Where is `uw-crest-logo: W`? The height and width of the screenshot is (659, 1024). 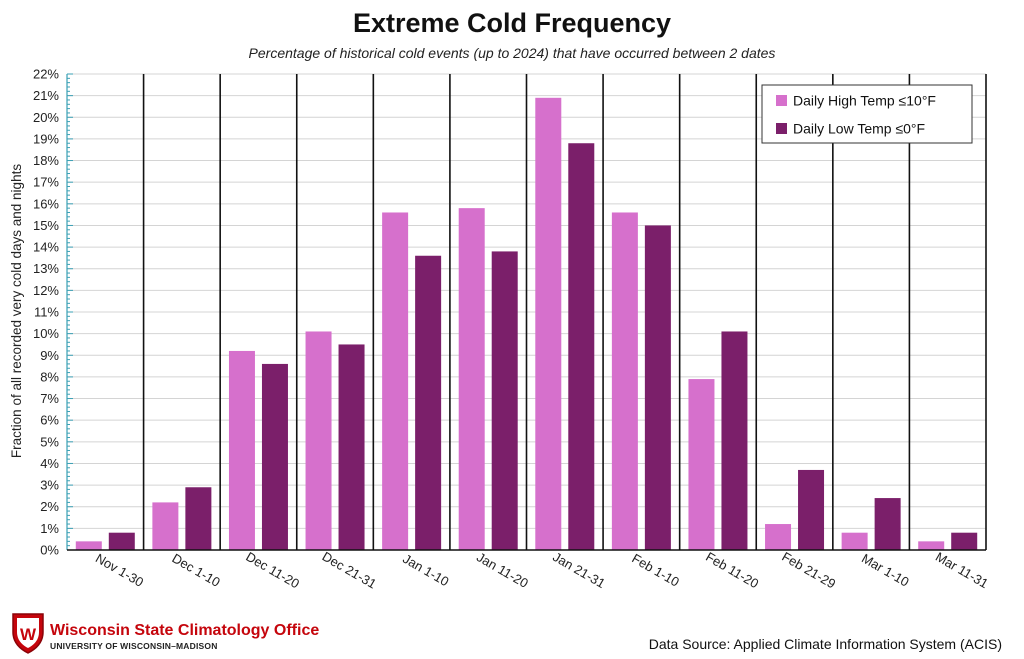
uw-crest-logo: W is located at coordinates (28, 633).